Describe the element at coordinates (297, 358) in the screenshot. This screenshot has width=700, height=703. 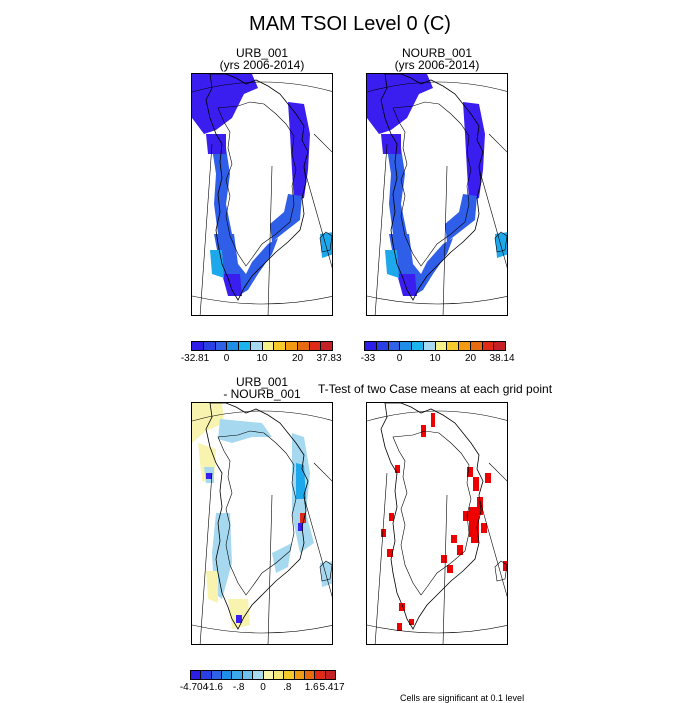
I see `colorbar-tick-label: 20` at that location.